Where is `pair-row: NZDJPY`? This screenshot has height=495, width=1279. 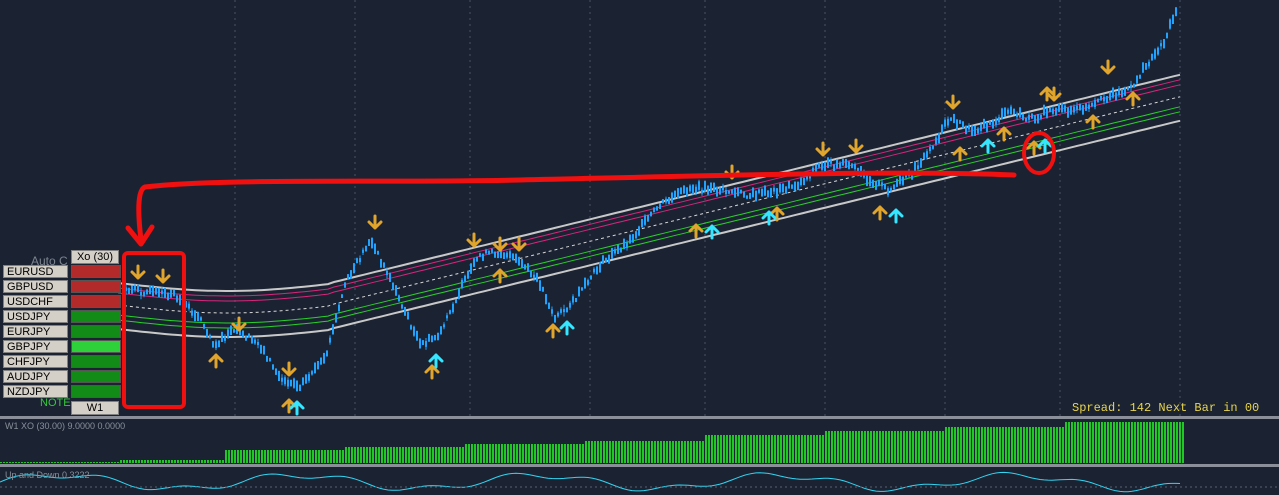 pair-row: NZDJPY is located at coordinates (62, 392).